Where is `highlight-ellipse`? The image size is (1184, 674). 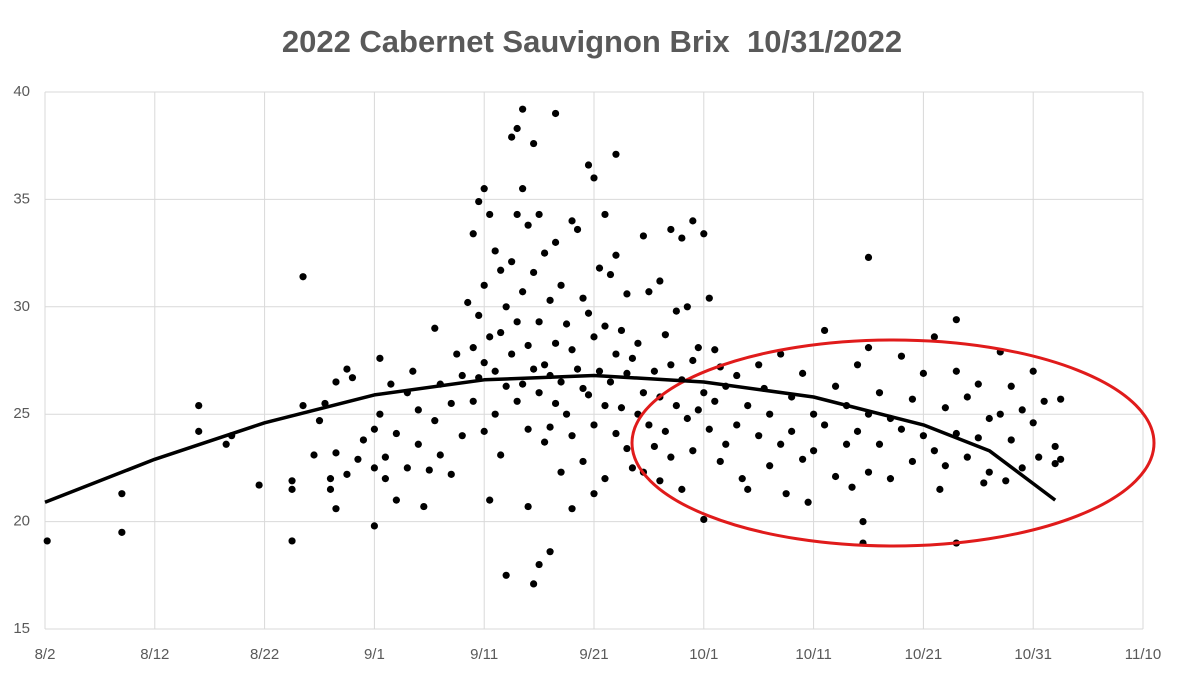
highlight-ellipse is located at coordinates (893, 443).